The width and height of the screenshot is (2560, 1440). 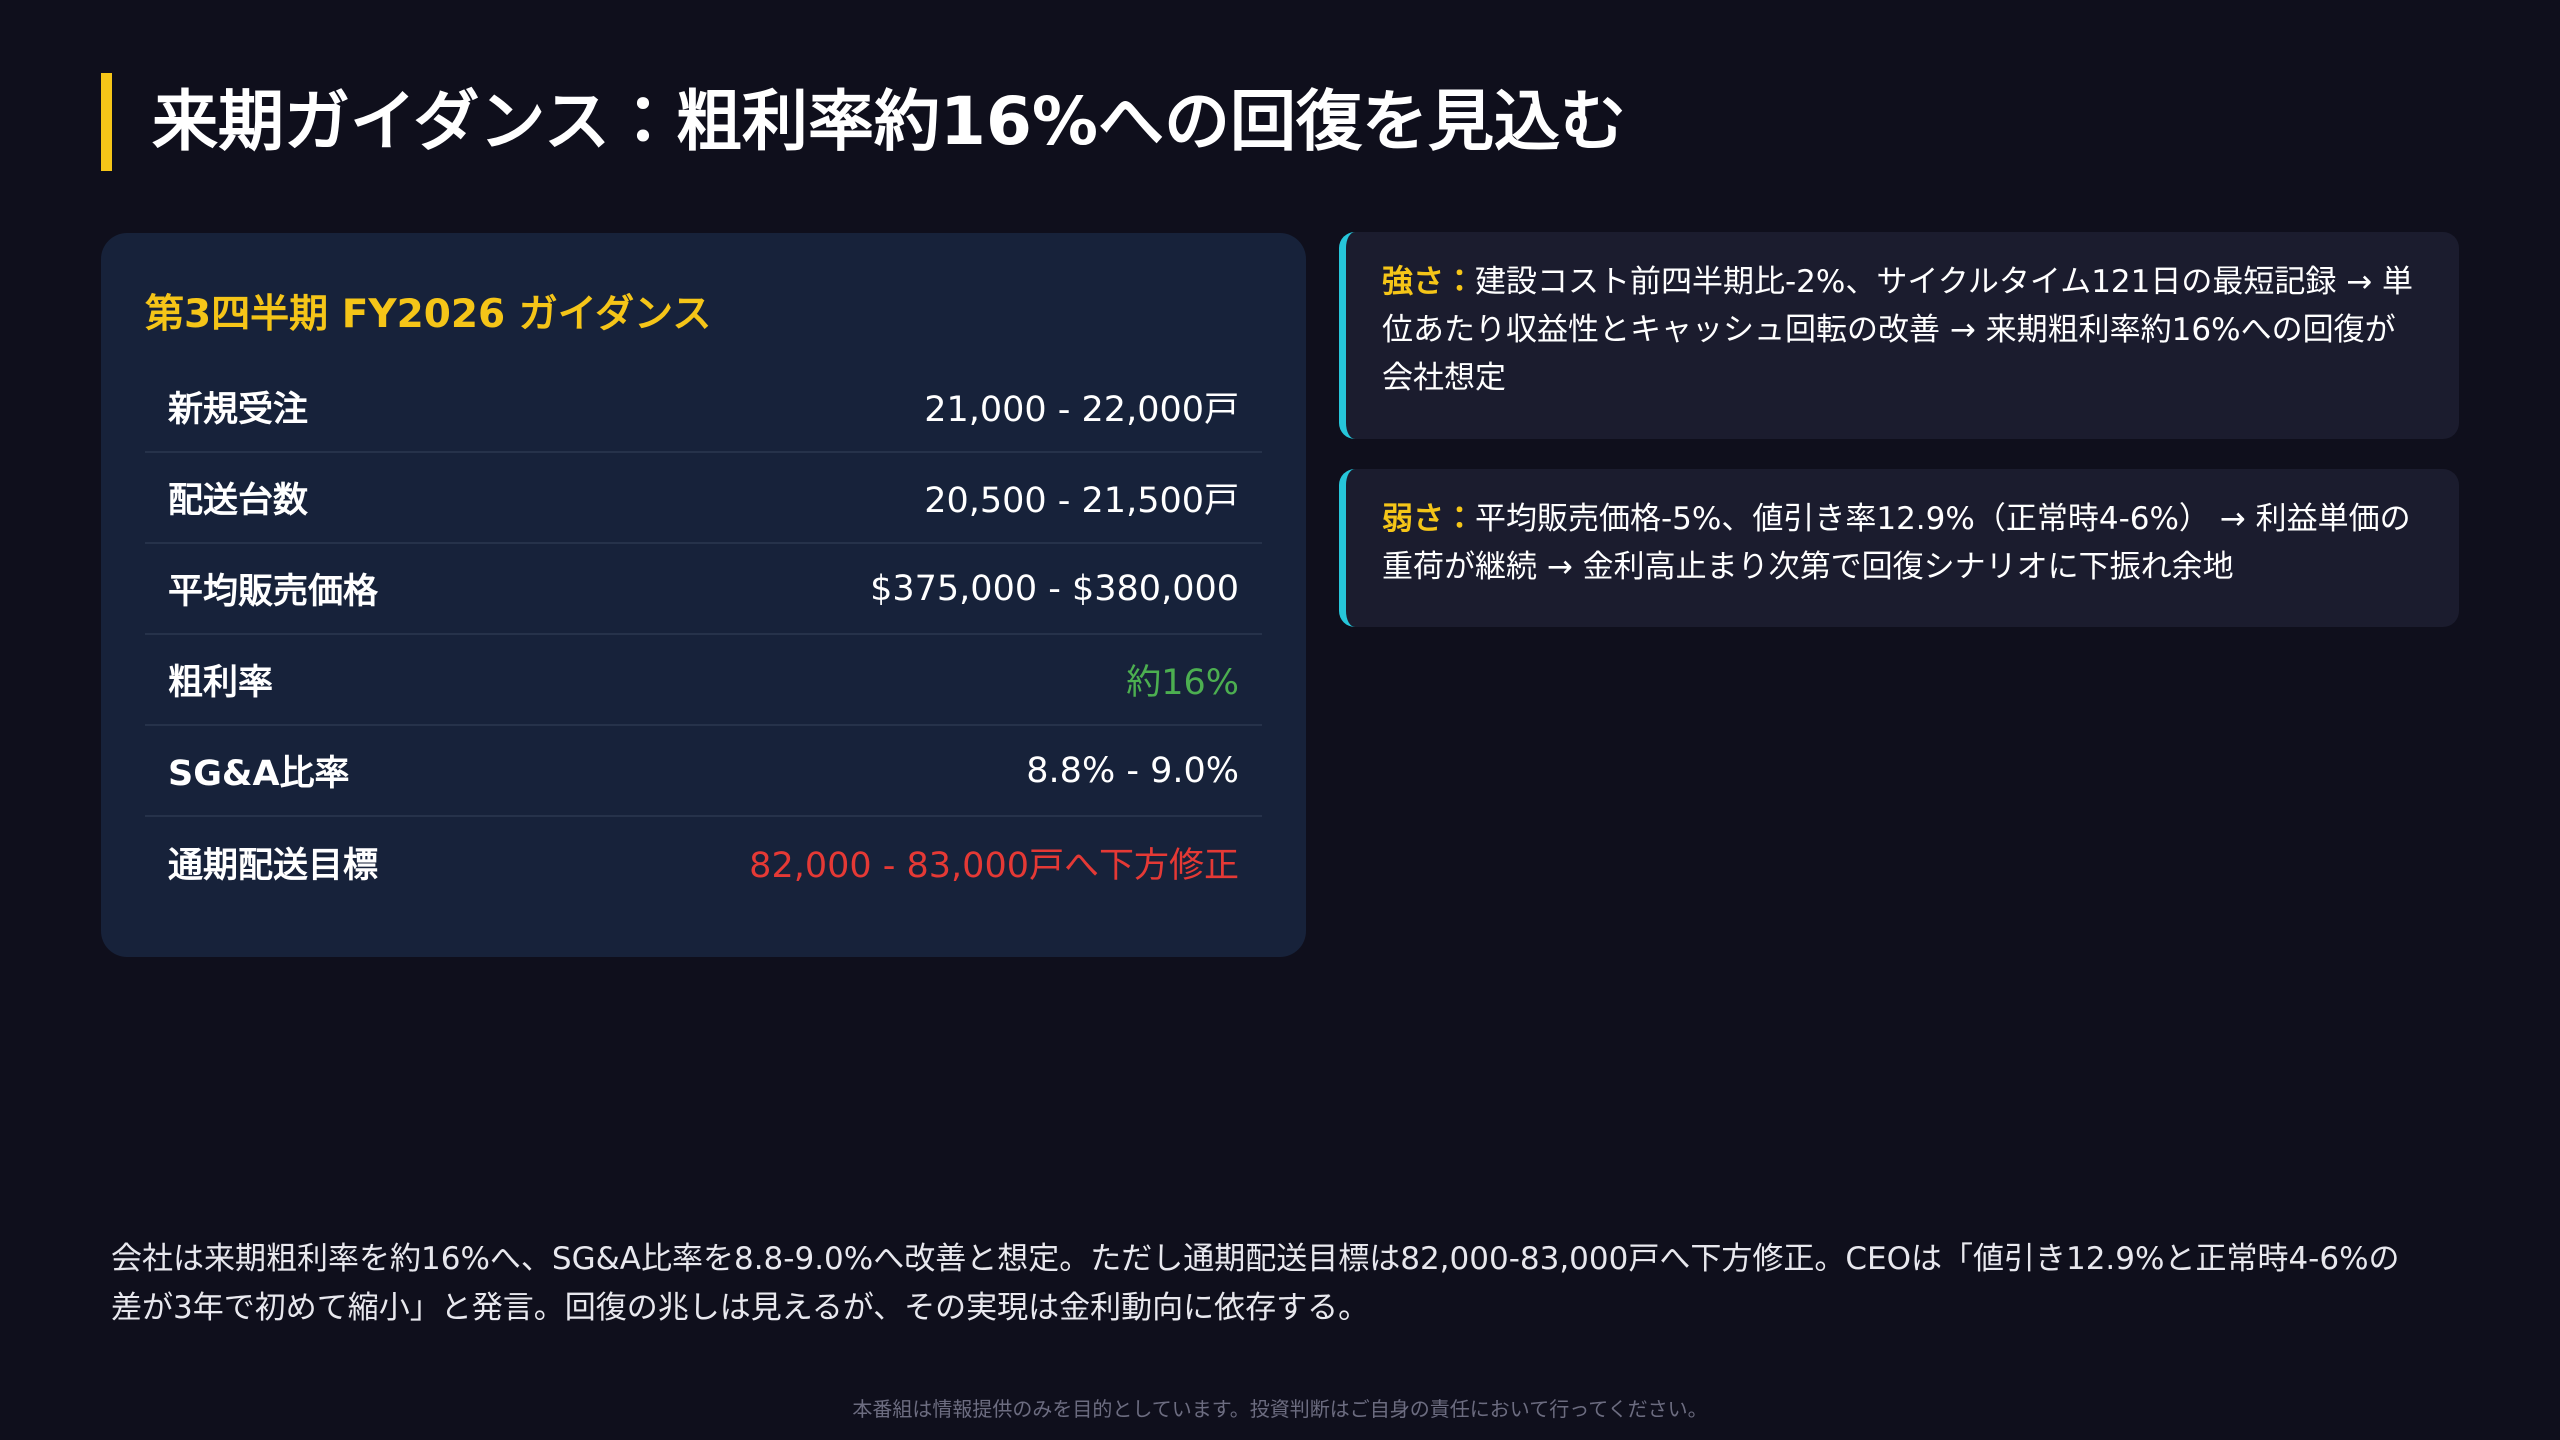 What do you see at coordinates (106, 122) in the screenshot?
I see `title-accent` at bounding box center [106, 122].